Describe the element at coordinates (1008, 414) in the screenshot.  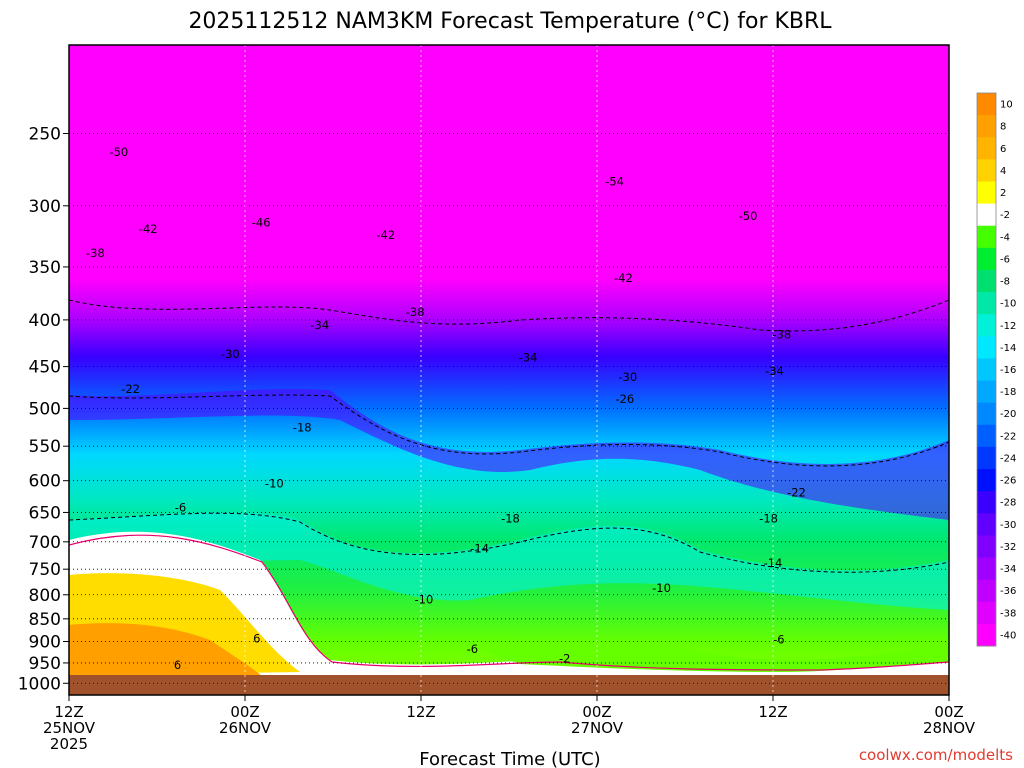
I see `colorbar-tick-label: -20` at that location.